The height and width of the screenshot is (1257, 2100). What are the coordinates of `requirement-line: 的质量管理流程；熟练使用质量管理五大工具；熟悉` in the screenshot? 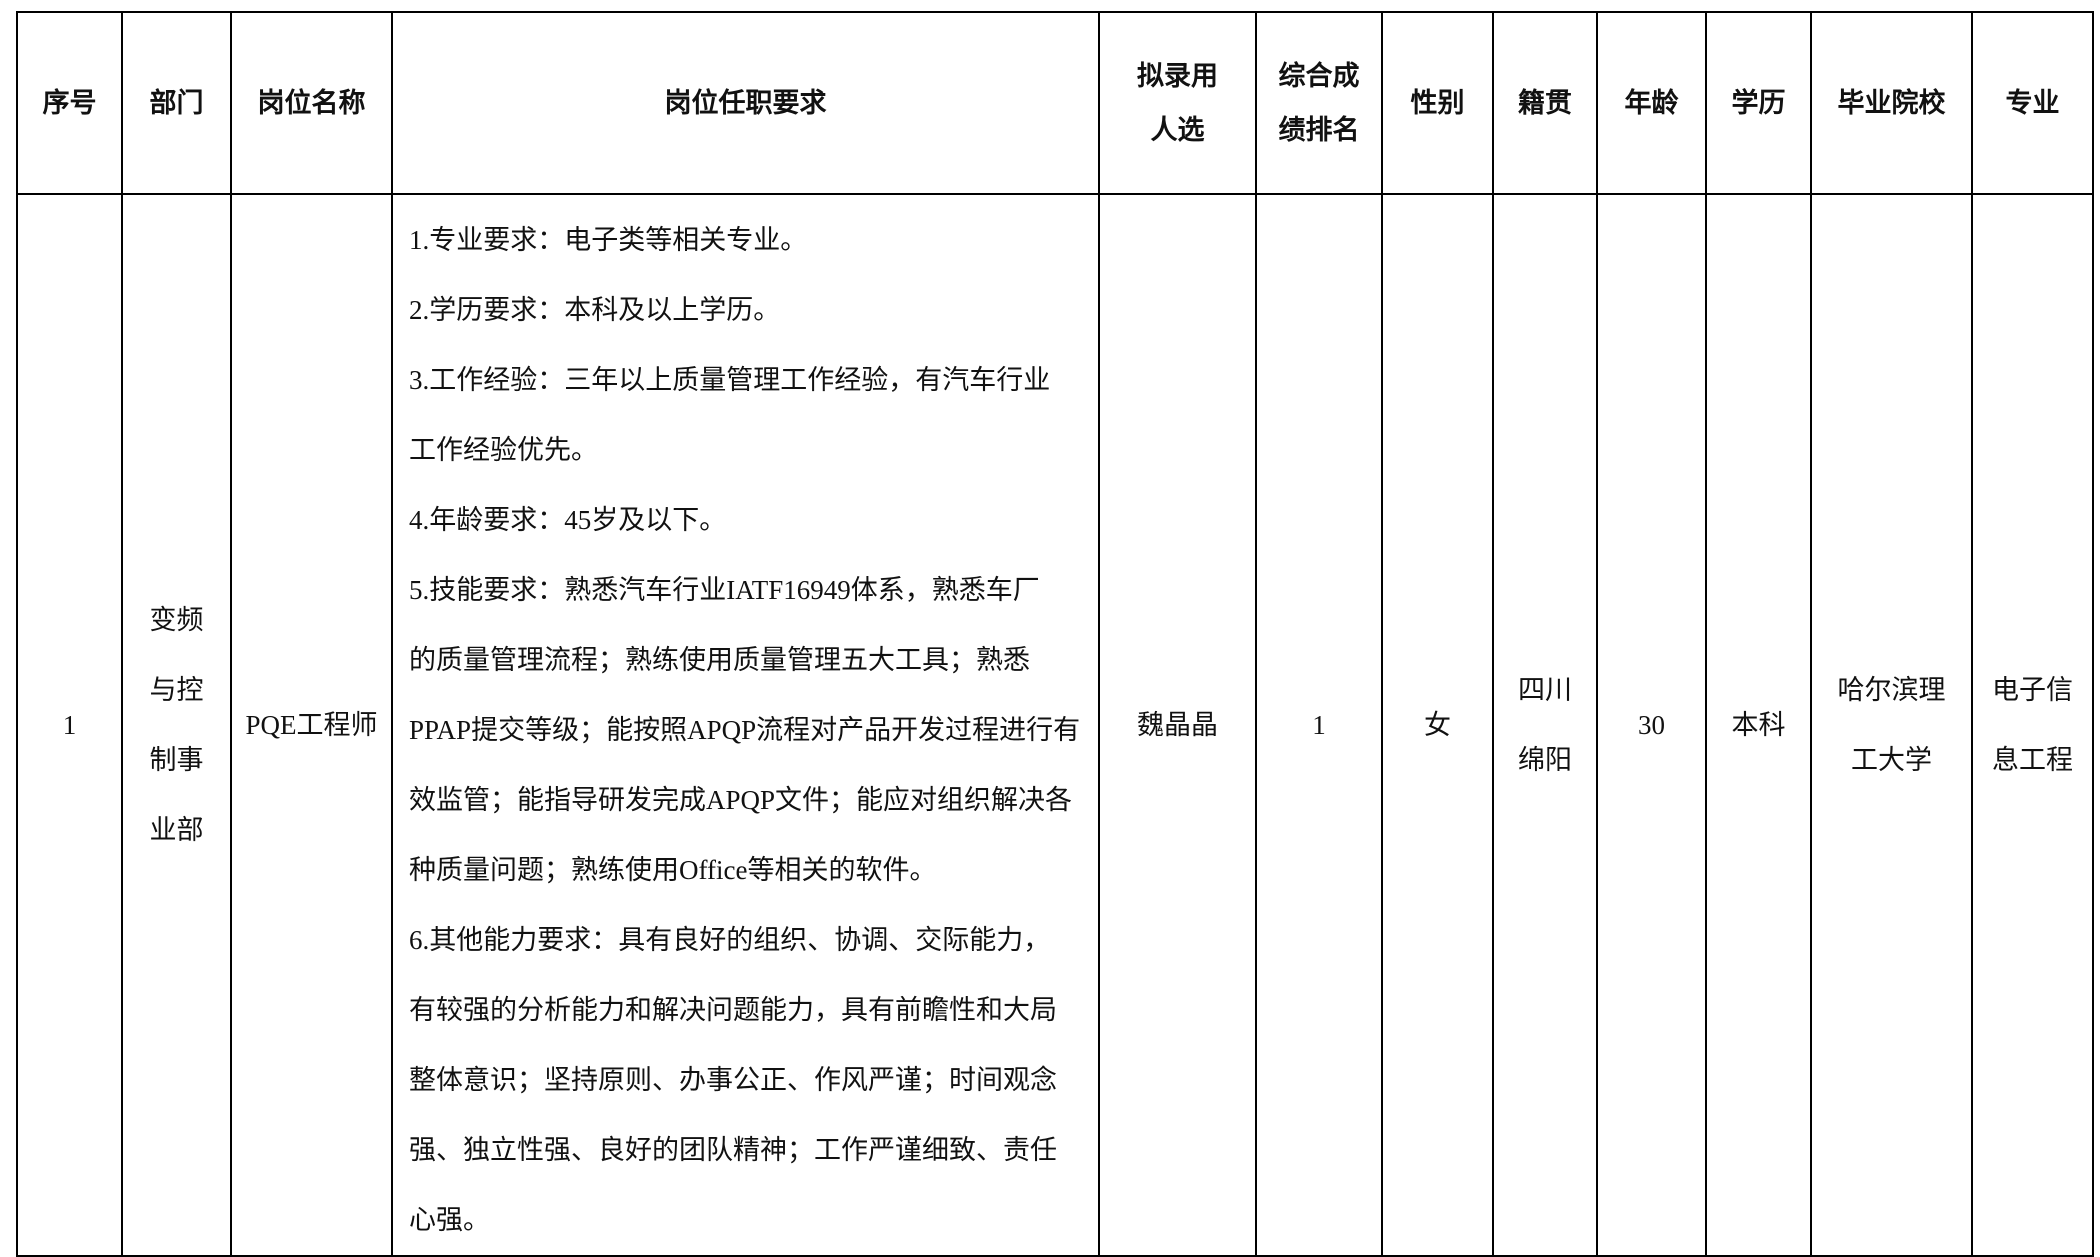 It's located at (719, 660).